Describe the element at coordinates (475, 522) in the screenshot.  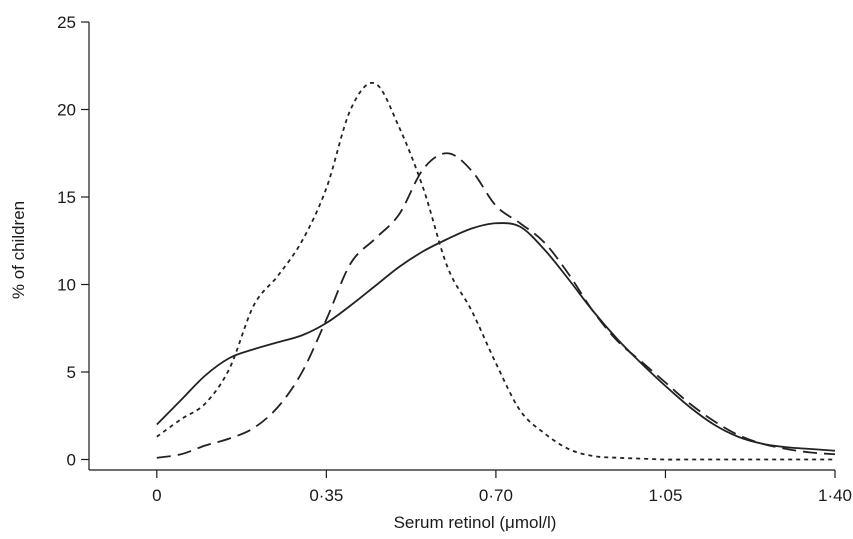
I see `x-axis-title: Serum retinol (μmol/l)` at that location.